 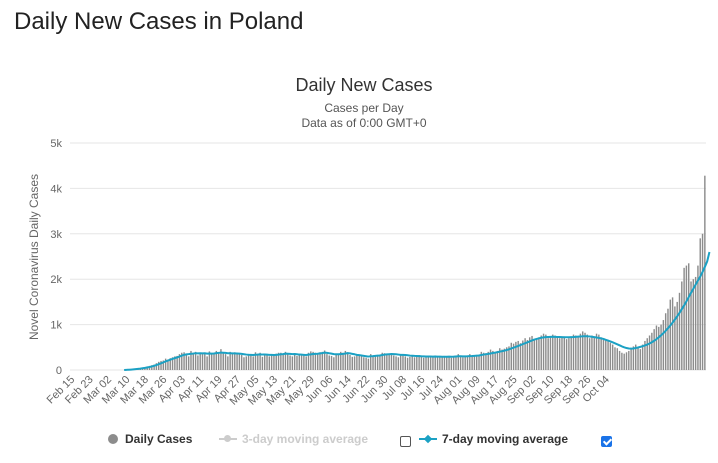 What do you see at coordinates (428, 439) in the screenshot?
I see `line-diamond-icon` at bounding box center [428, 439].